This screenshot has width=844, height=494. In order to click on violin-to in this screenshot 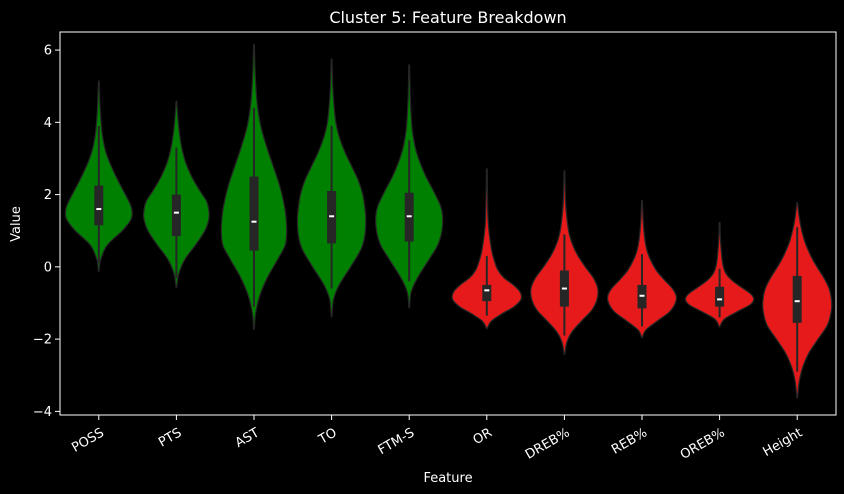, I will do `click(331, 188)`.